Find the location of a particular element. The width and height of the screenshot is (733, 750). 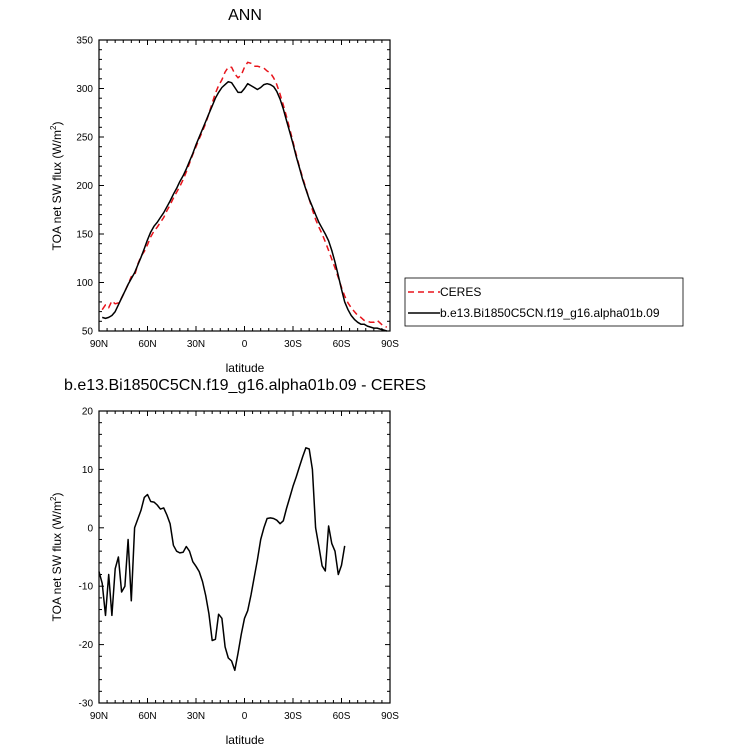

flux-panel-ytick-label: 350 is located at coordinates (84, 41).